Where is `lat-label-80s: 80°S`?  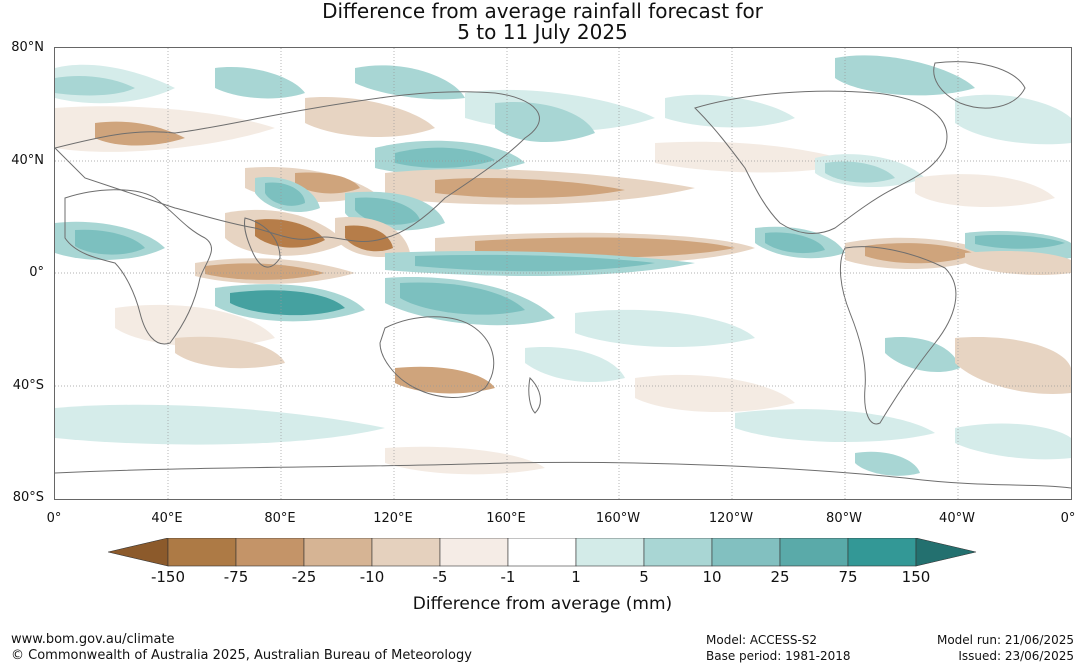 lat-label-80s: 80°S is located at coordinates (28, 497).